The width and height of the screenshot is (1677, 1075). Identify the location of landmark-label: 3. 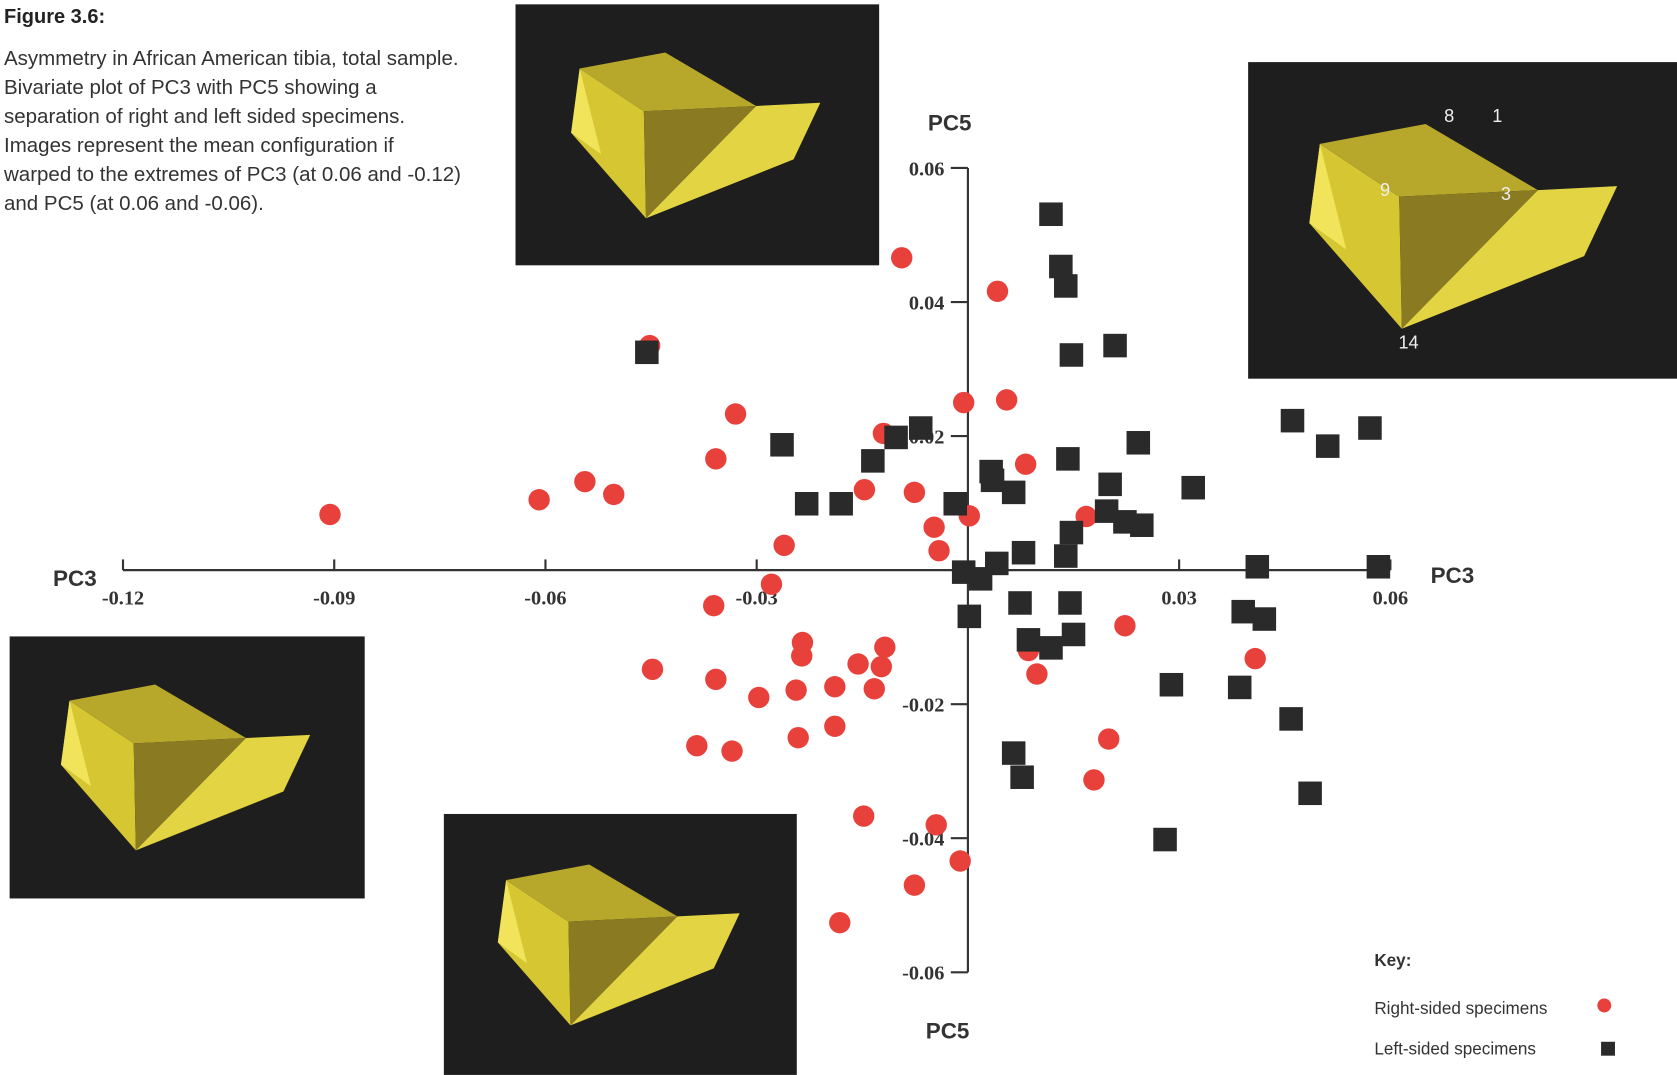
(1506, 194).